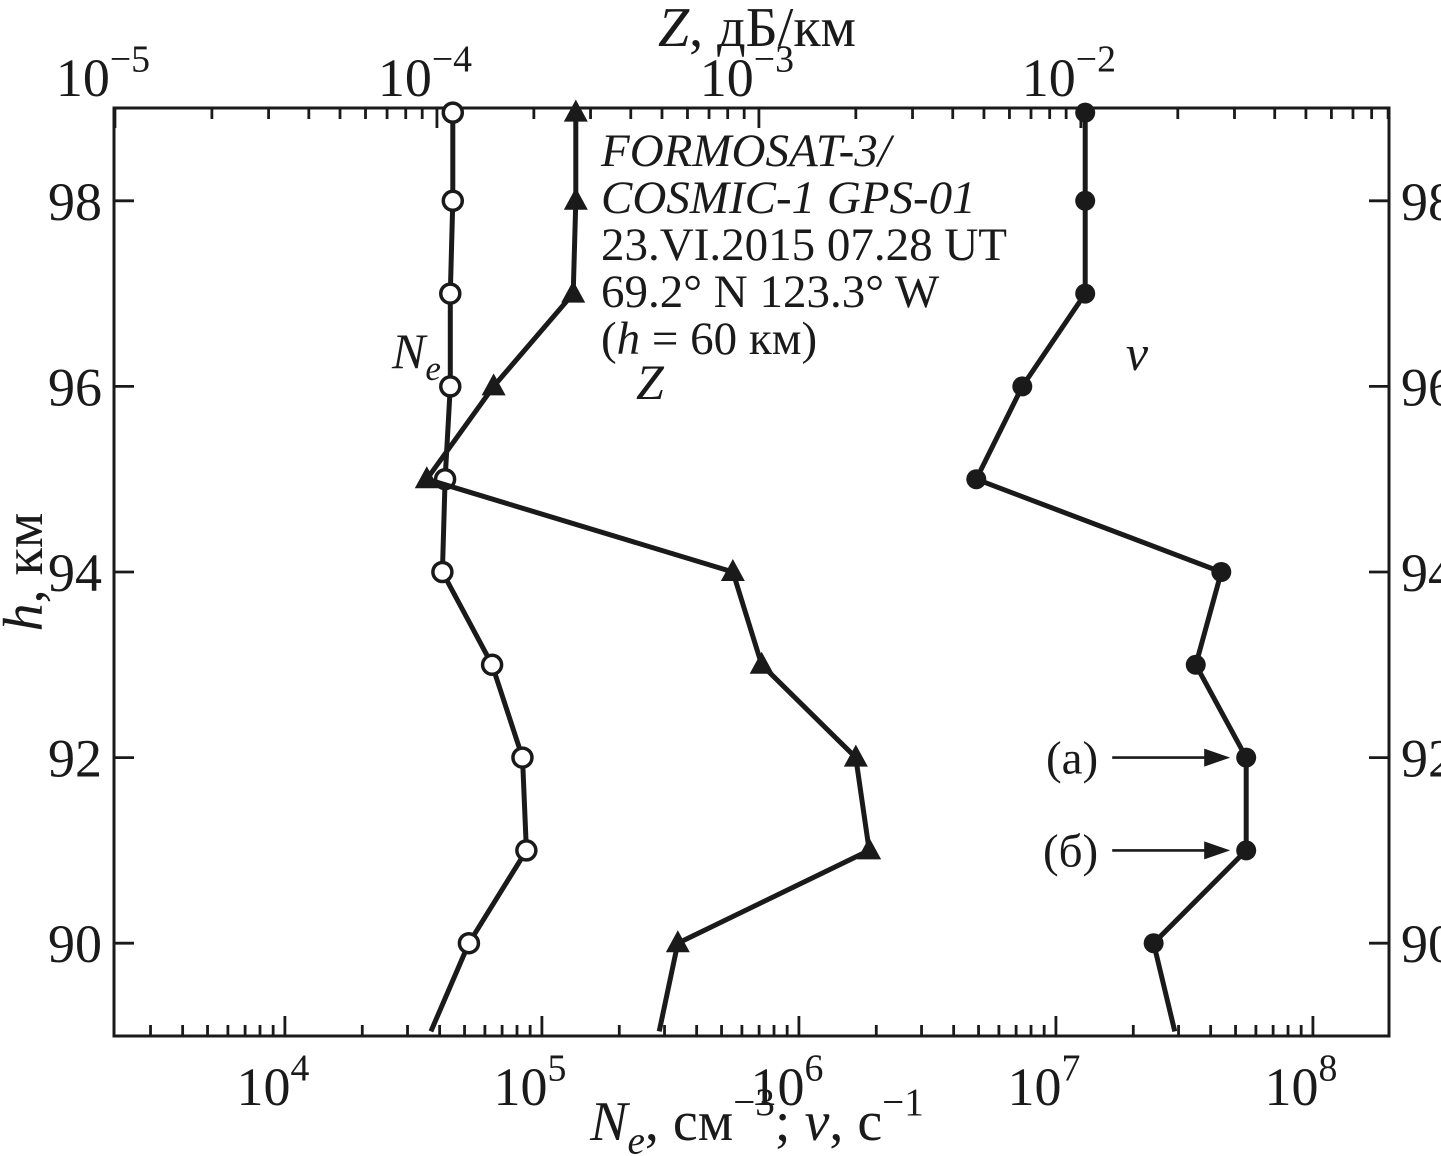 This screenshot has height=1156, width=1441. Describe the element at coordinates (425, 73) in the screenshot. I see `x-top-tick-label: 10−4​` at that location.